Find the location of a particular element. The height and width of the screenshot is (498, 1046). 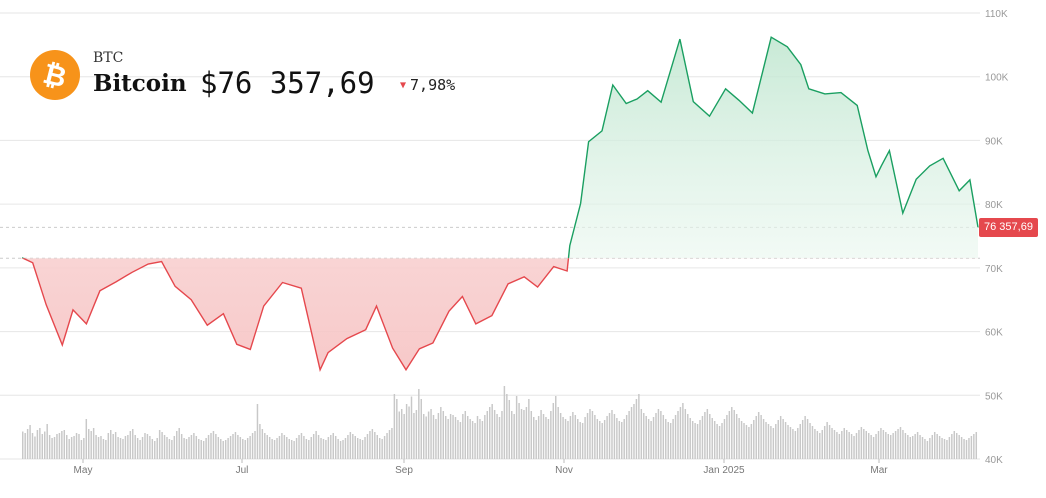

coin-name: Bitcoin is located at coordinates (140, 83).